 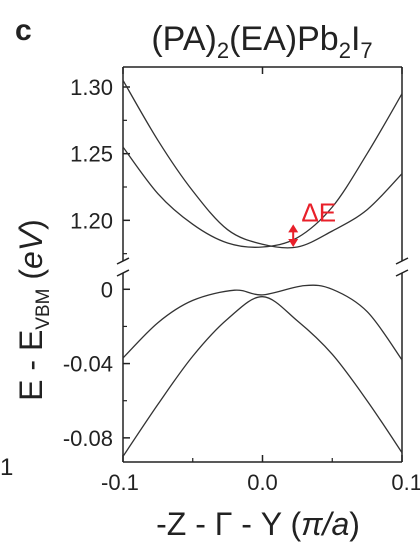 I want to click on y-axis-label: E - EVBM (eV), so click(x=33, y=310).